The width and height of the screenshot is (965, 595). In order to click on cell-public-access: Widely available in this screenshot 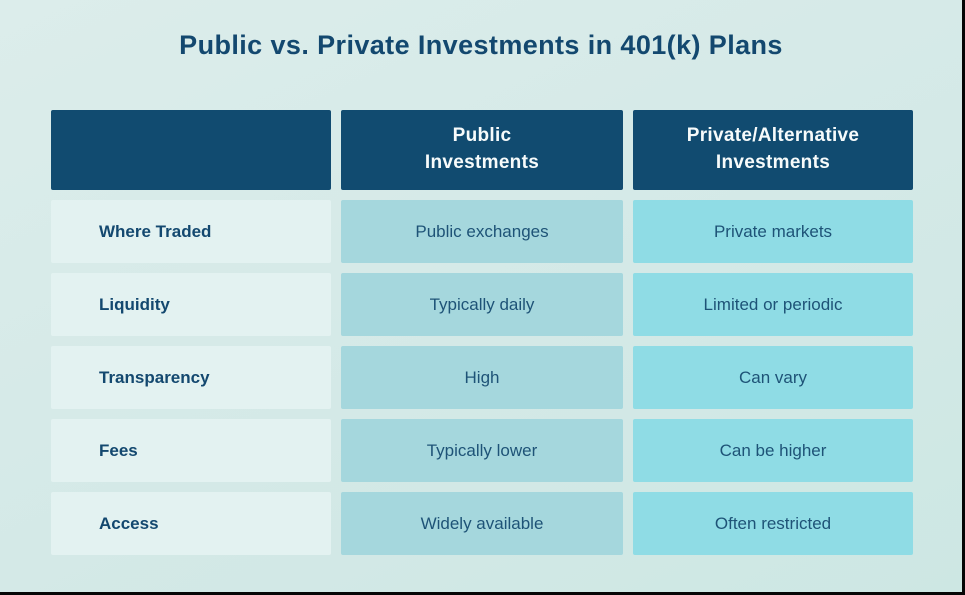, I will do `click(482, 523)`.